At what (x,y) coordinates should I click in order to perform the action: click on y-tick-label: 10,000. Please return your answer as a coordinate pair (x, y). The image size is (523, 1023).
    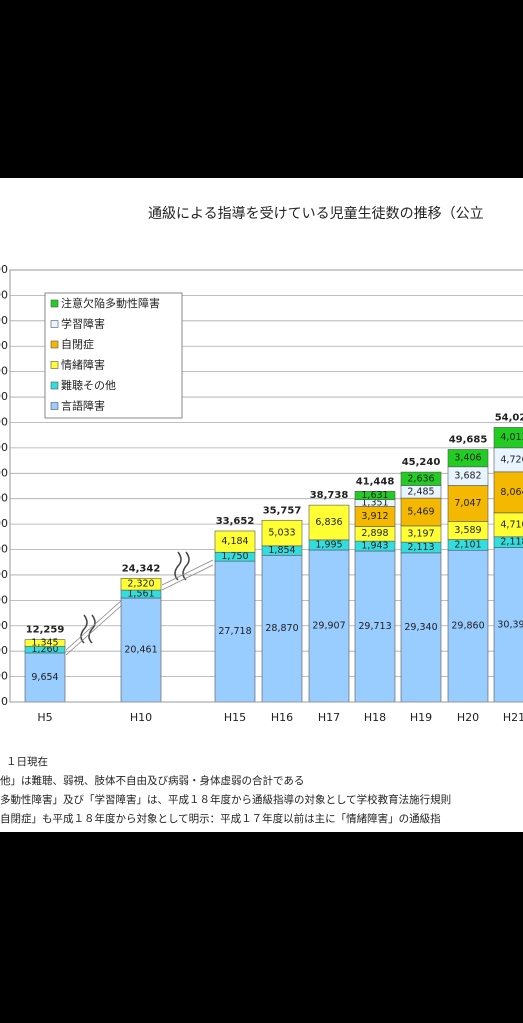
    Looking at the image, I should click on (4, 650).